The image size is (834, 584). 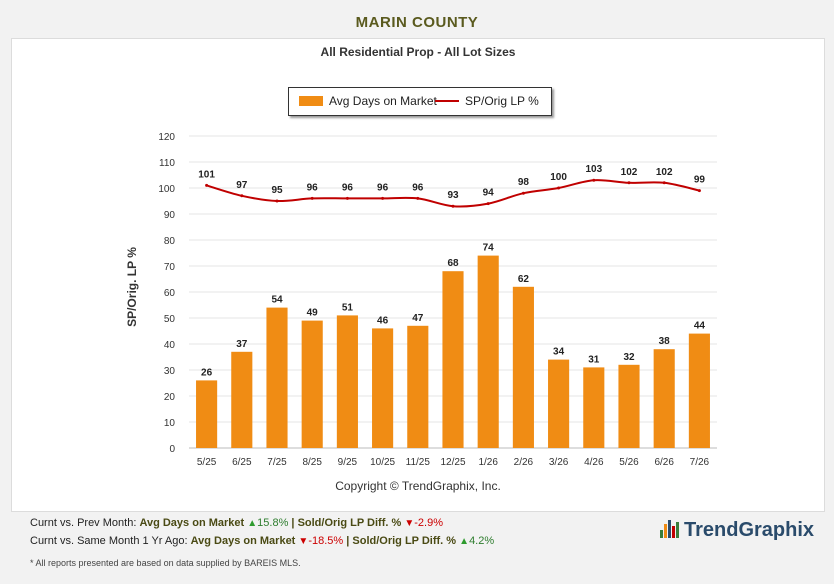 I want to click on footer-row-2-metric1-label: Avg Days on Market, so click(x=243, y=541).